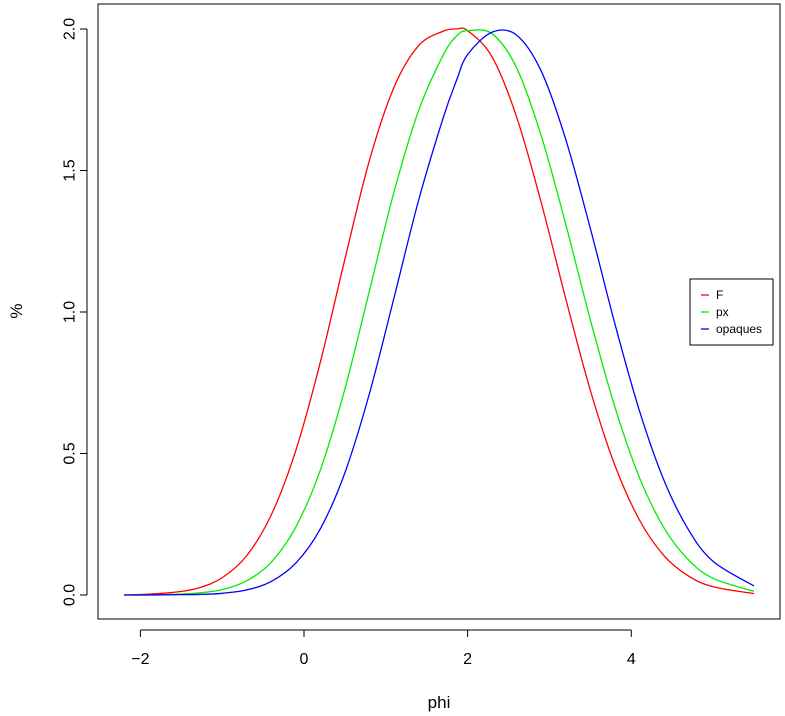 The width and height of the screenshot is (785, 716). Describe the element at coordinates (70, 29) in the screenshot. I see `y-tick-label: 2.0` at that location.